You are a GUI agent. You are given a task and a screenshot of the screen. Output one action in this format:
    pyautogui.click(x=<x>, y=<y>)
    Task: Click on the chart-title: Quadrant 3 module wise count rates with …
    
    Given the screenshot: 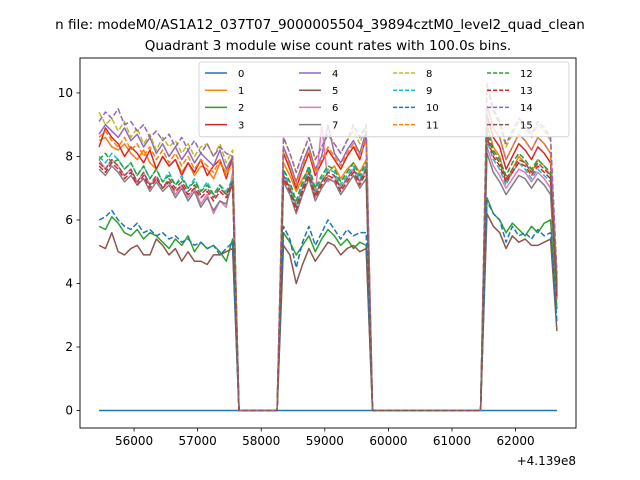 What is the action you would take?
    pyautogui.click(x=328, y=46)
    